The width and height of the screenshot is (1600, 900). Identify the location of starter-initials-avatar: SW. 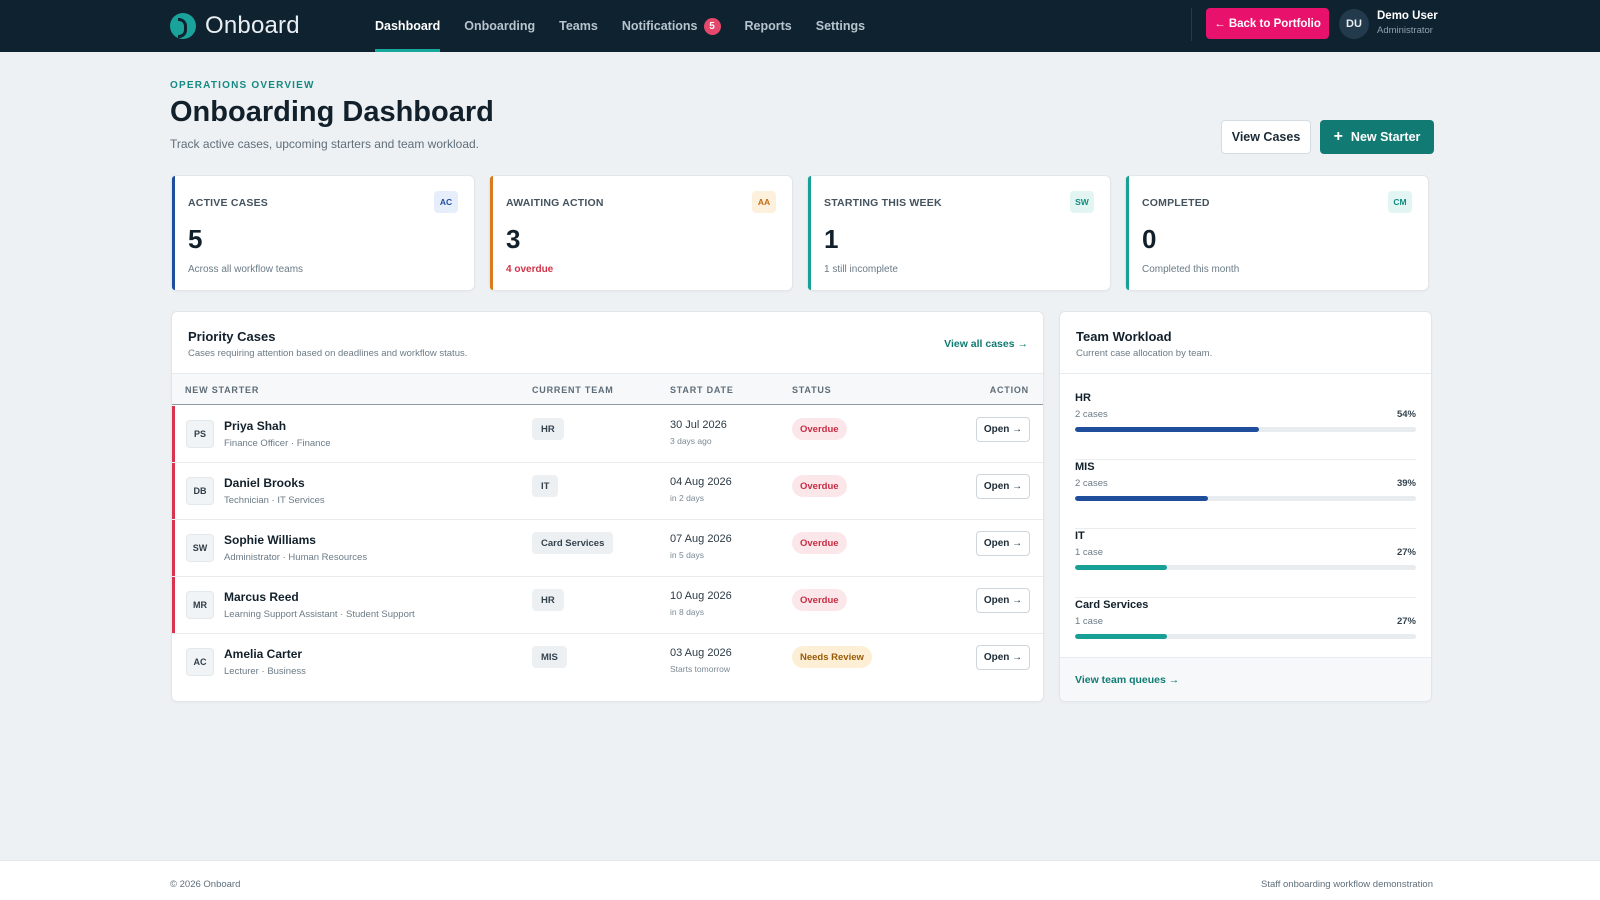
(200, 548).